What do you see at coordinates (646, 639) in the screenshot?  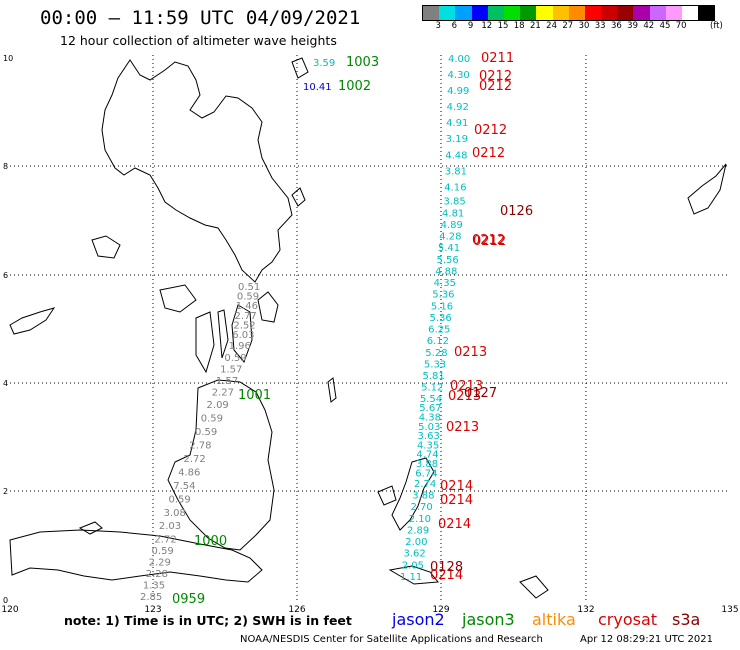 I see `timestamp: Apr 12 08:29:21 UTC 2021` at bounding box center [646, 639].